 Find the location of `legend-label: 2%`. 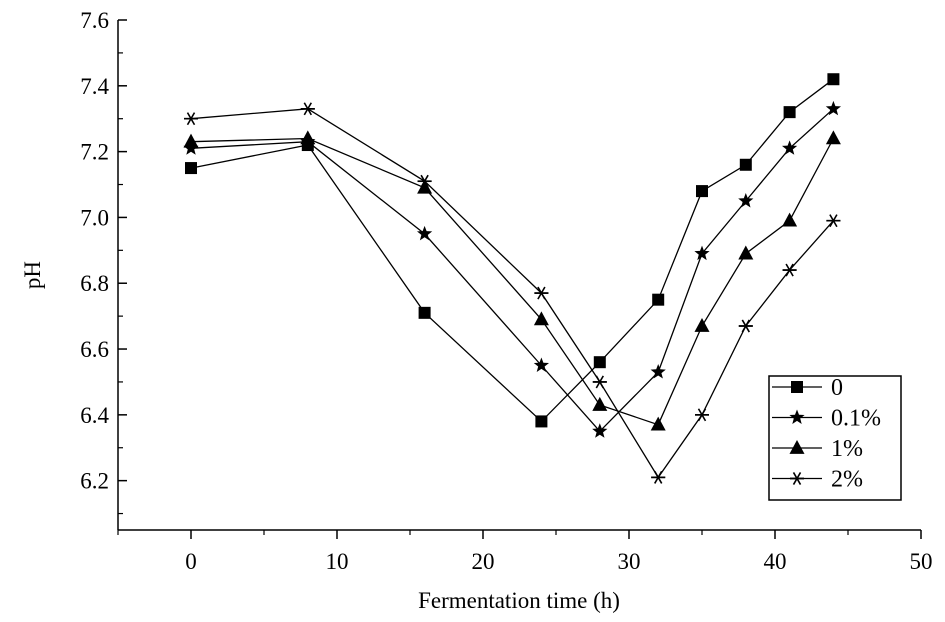

legend-label: 2% is located at coordinates (847, 480).